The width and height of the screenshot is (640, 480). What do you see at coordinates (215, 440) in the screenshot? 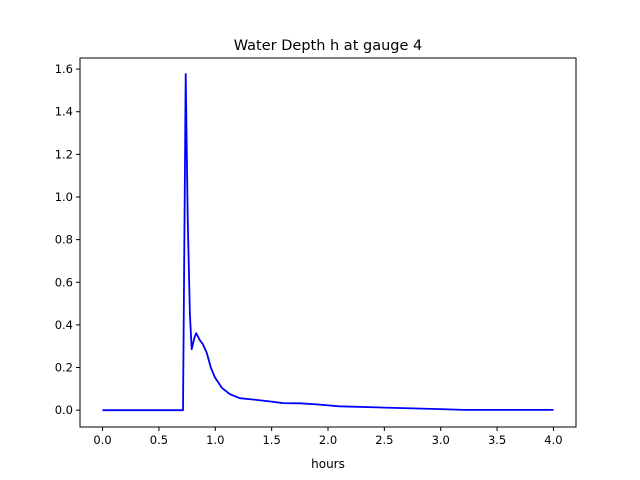
I see `x-tick-label: 1.0` at bounding box center [215, 440].